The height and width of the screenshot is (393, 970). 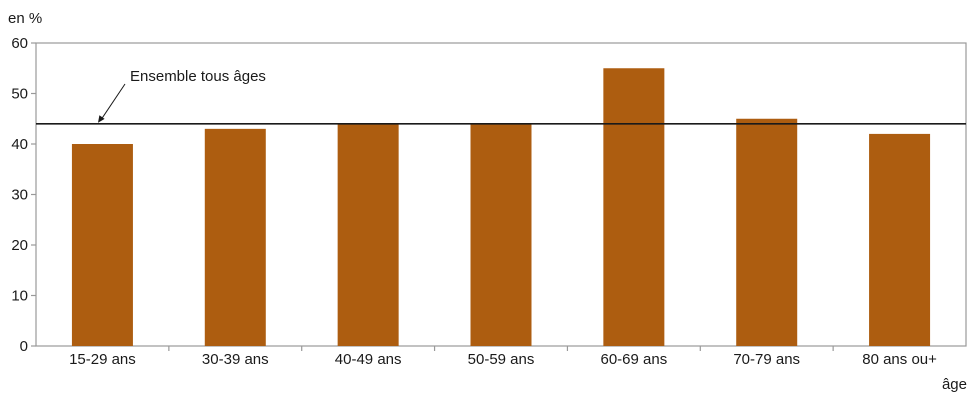 I want to click on category-label: 60-69 ans, so click(x=633, y=359).